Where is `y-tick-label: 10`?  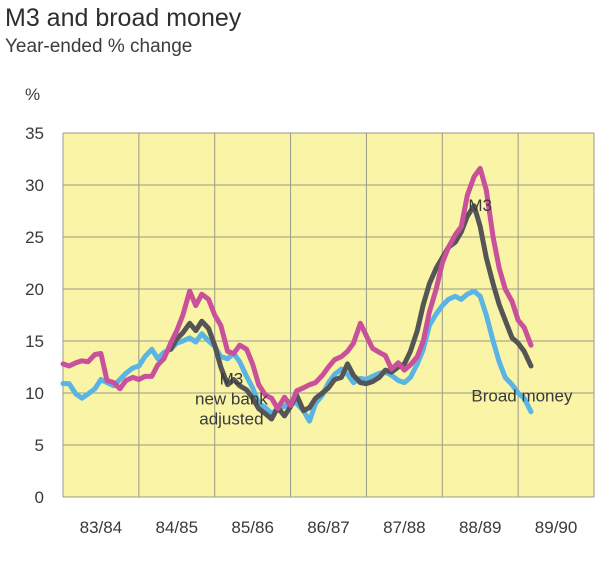
y-tick-label: 10 is located at coordinates (34, 393).